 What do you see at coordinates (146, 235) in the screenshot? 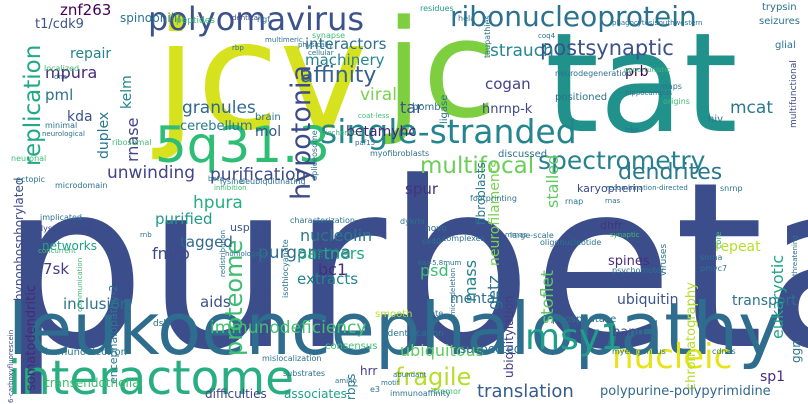
I see `cloud-word: rnb` at bounding box center [146, 235].